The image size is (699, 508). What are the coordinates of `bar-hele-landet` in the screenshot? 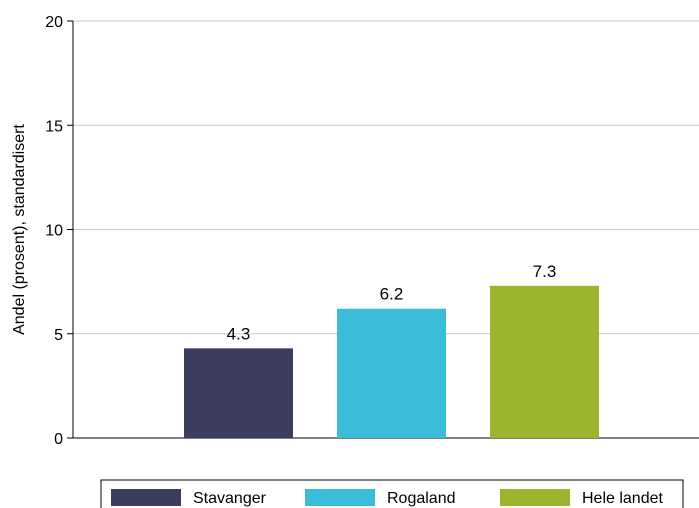 It's located at (544, 361).